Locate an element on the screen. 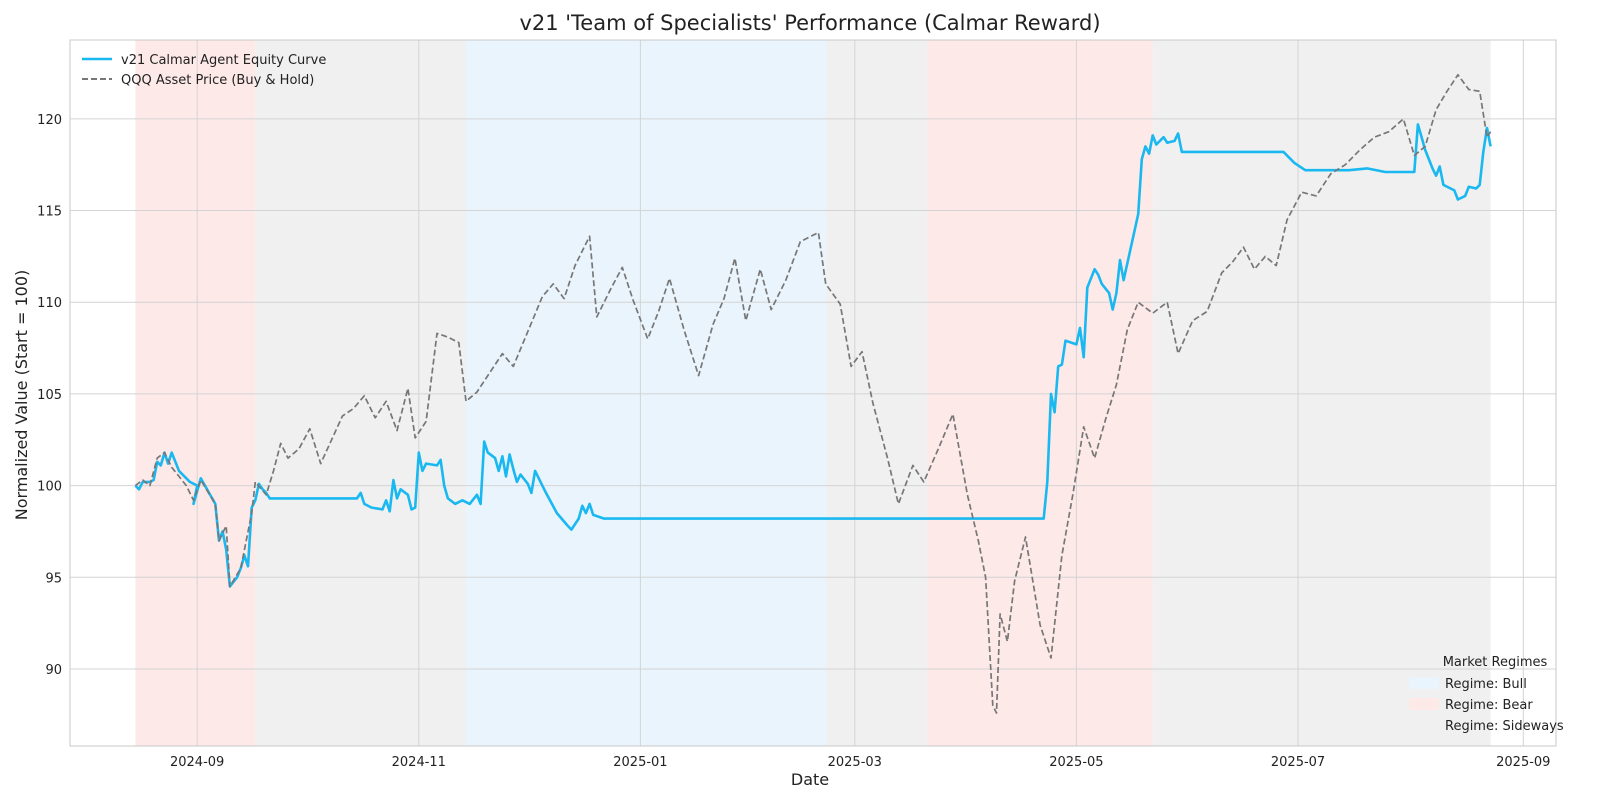 The image size is (1600, 800). x-tick-label: 2025-05 is located at coordinates (1076, 762).